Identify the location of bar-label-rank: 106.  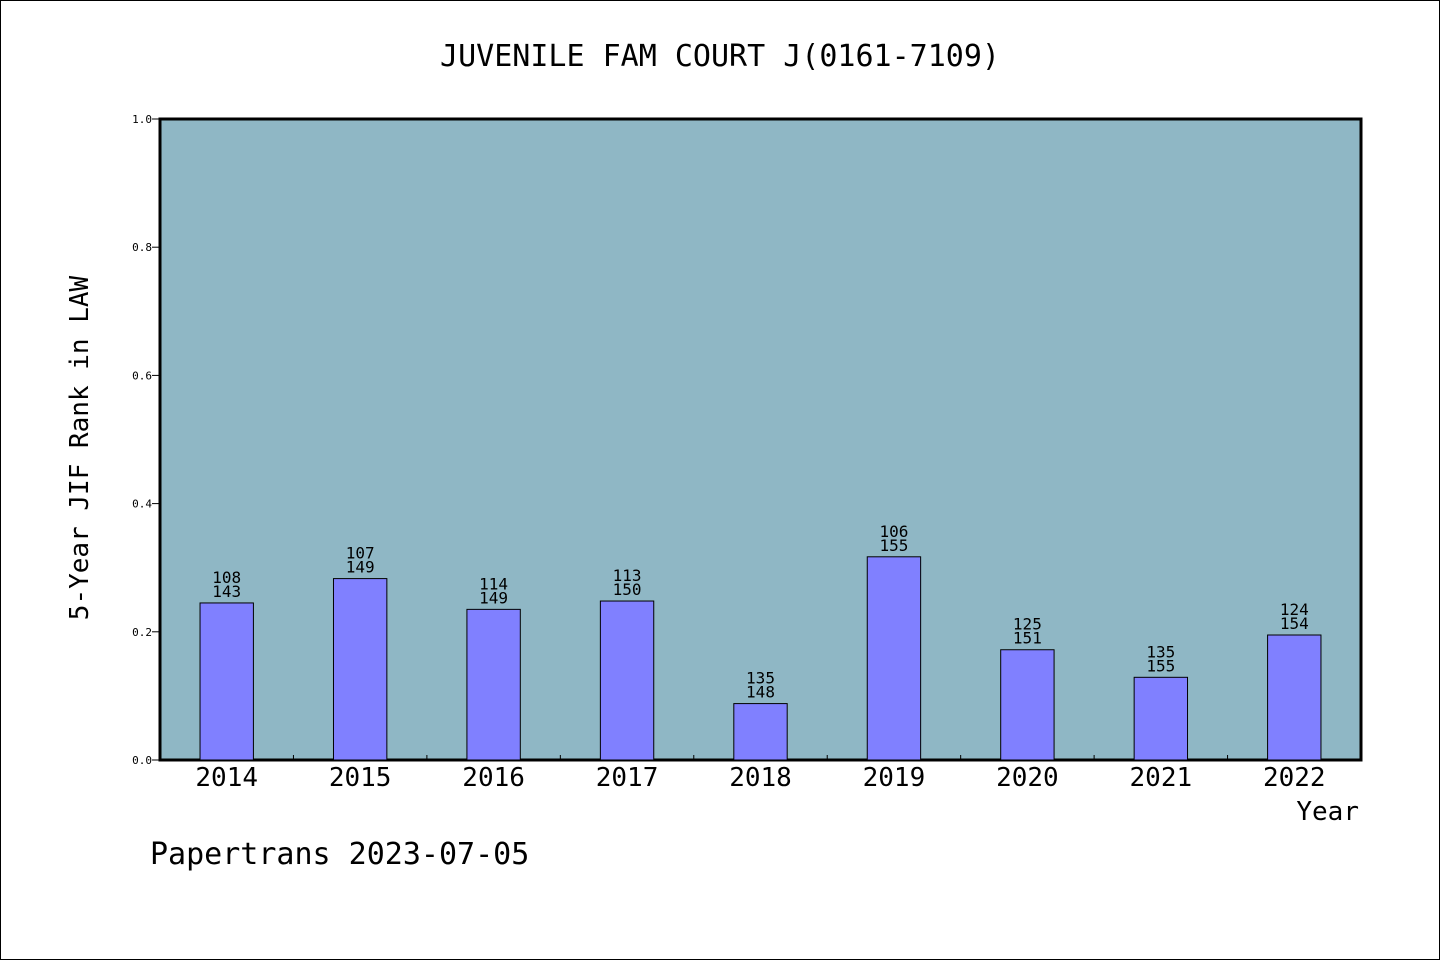
(893, 531).